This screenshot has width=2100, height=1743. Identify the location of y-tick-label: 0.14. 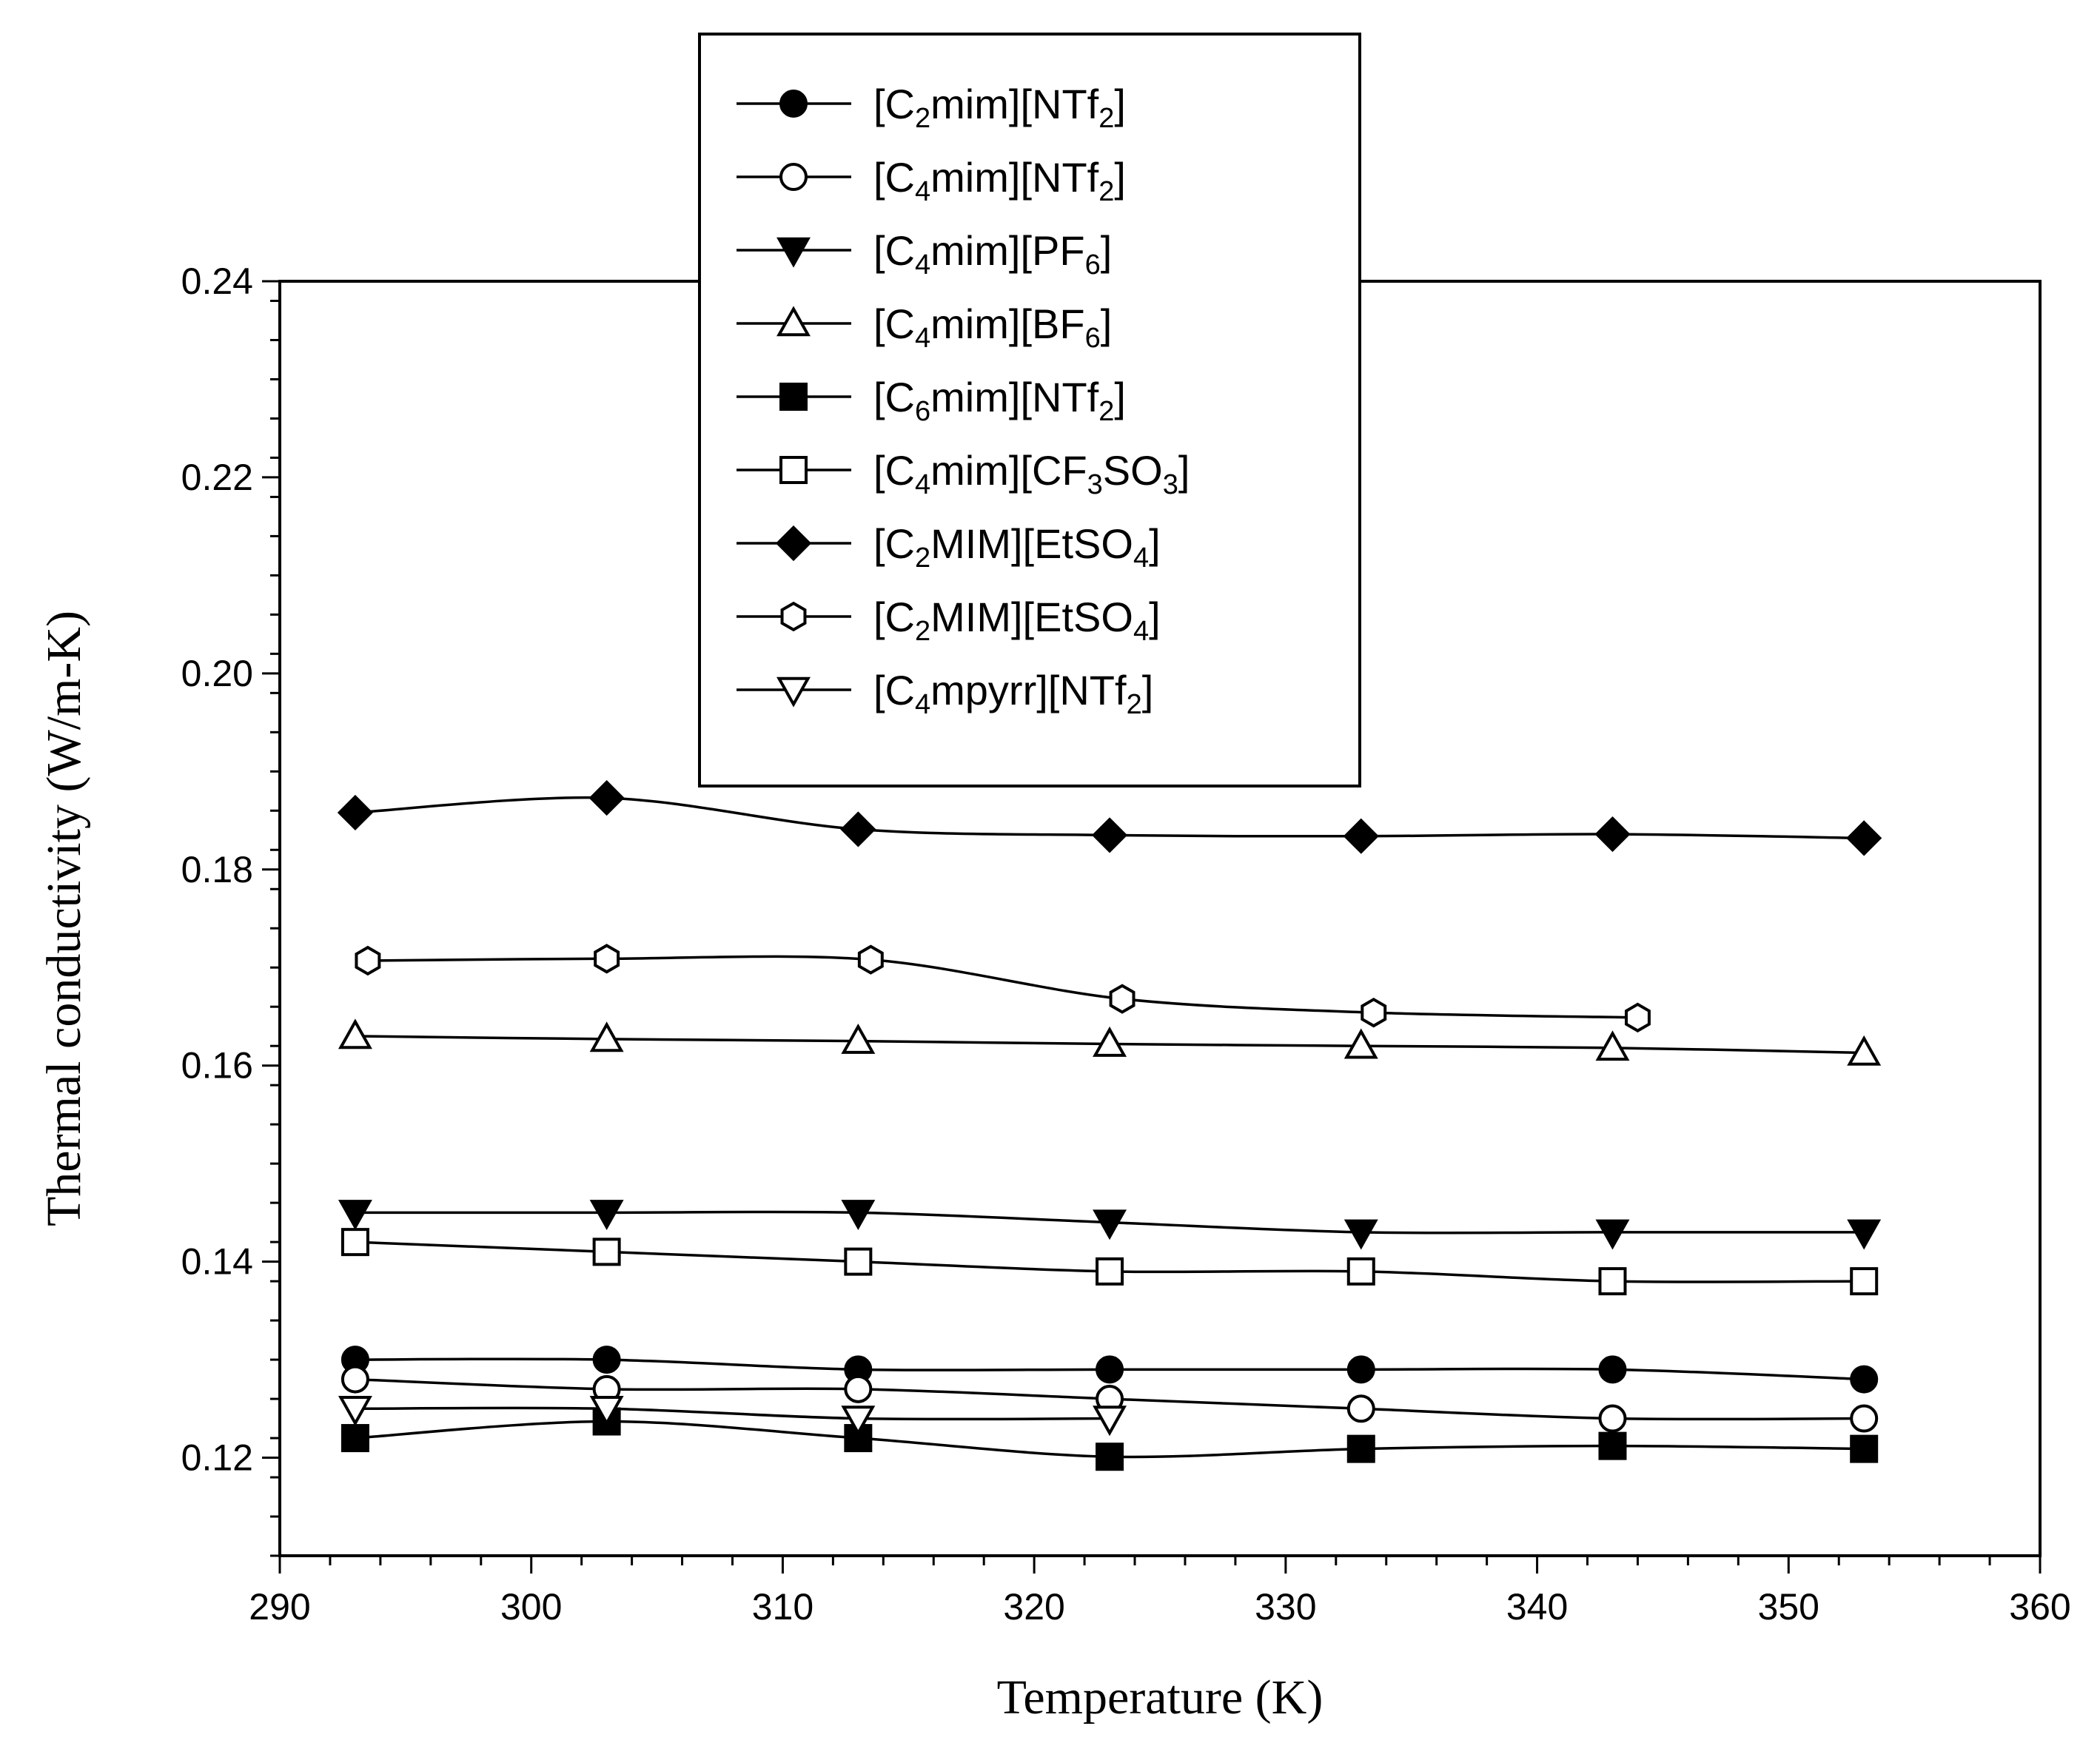
(217, 1262).